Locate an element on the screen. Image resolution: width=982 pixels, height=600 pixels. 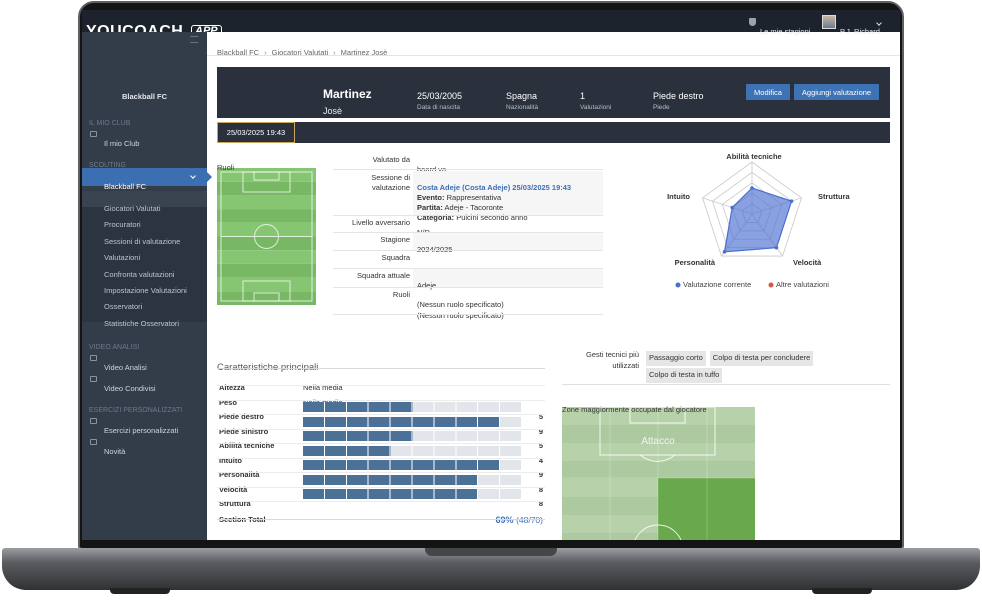
tab: 25/03/2025 19:43 is located at coordinates (256, 132).